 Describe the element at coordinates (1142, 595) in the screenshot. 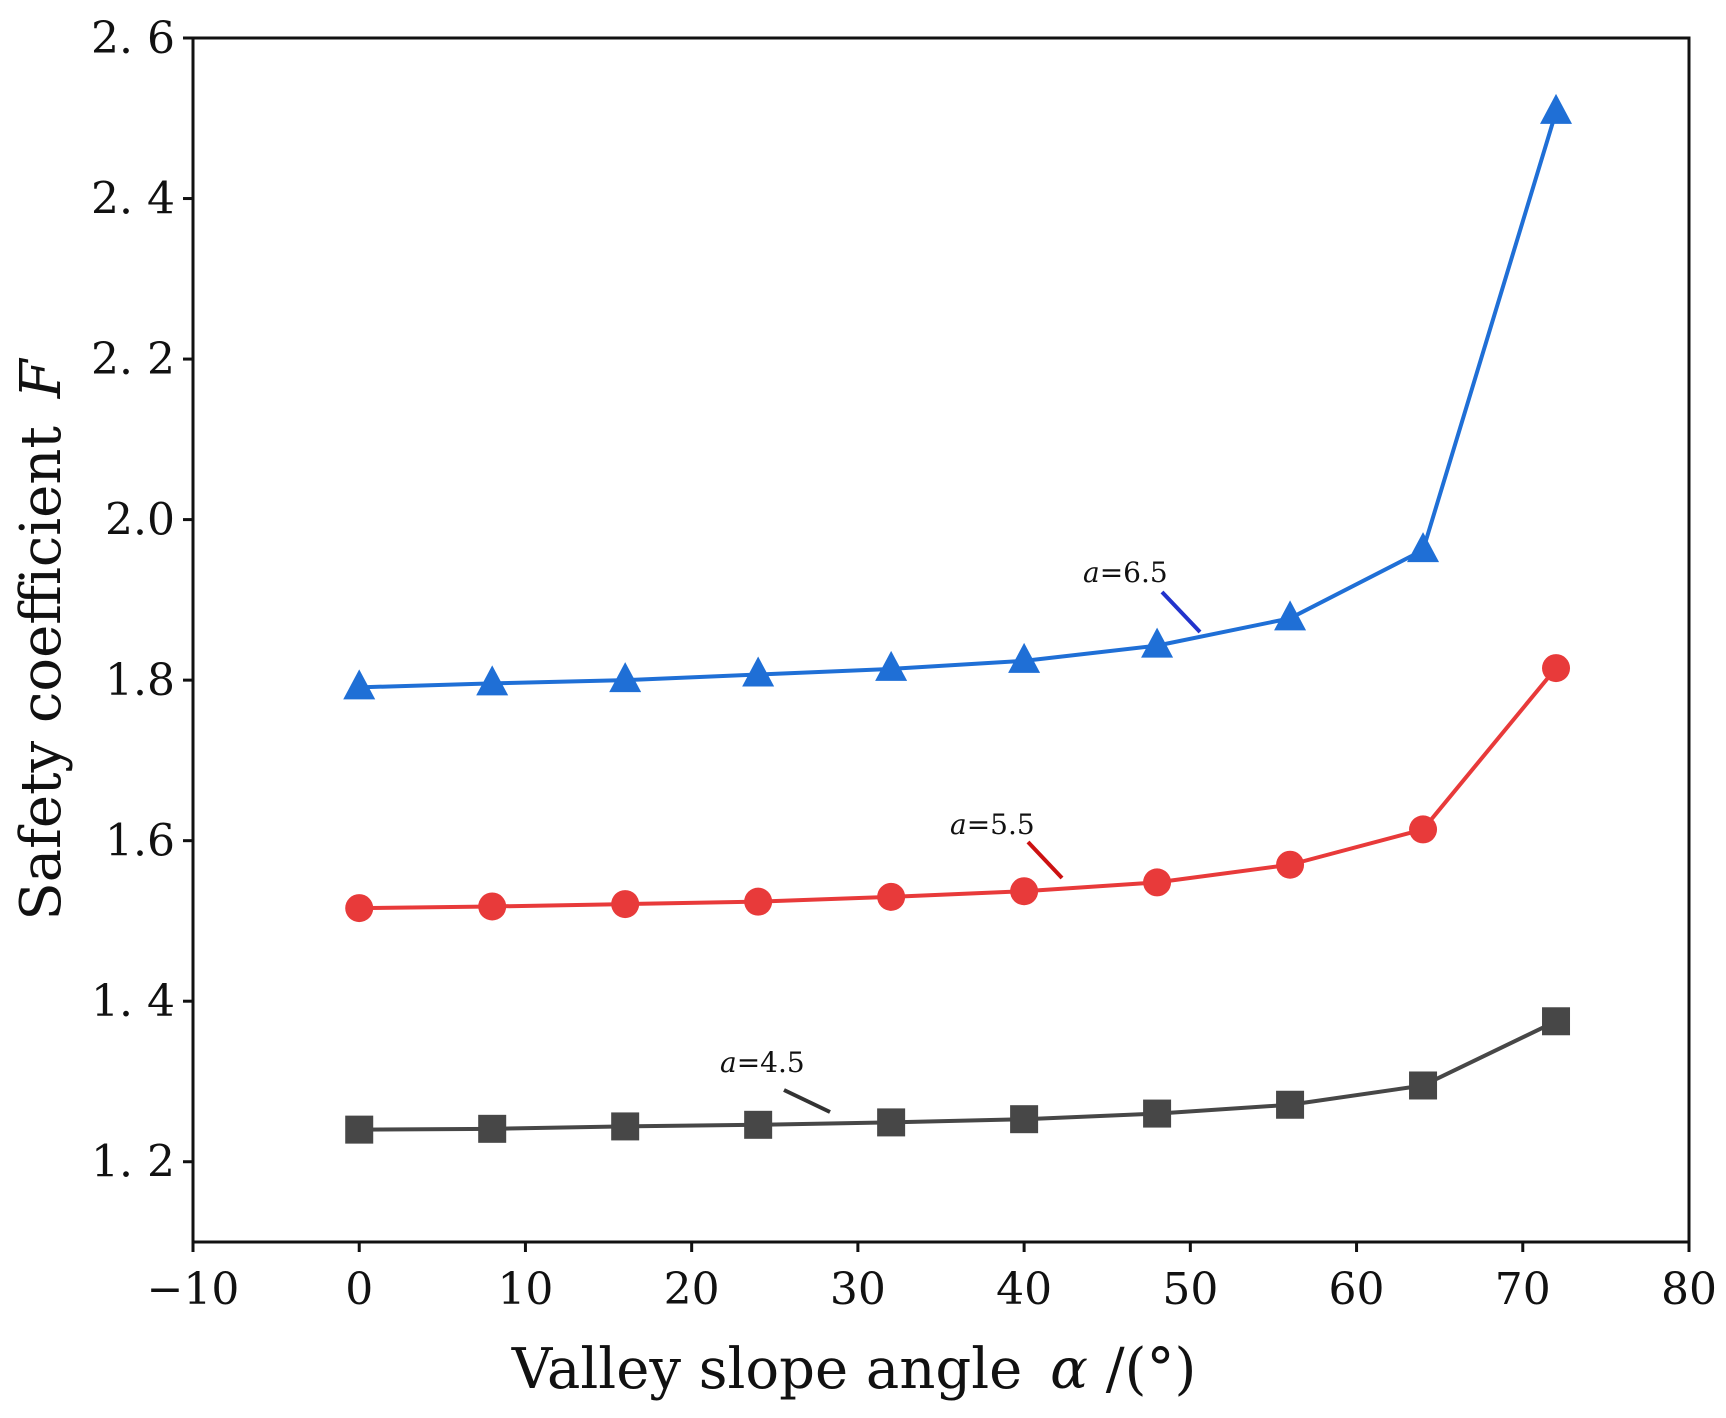

I see `series-annotation: a=6.5` at that location.